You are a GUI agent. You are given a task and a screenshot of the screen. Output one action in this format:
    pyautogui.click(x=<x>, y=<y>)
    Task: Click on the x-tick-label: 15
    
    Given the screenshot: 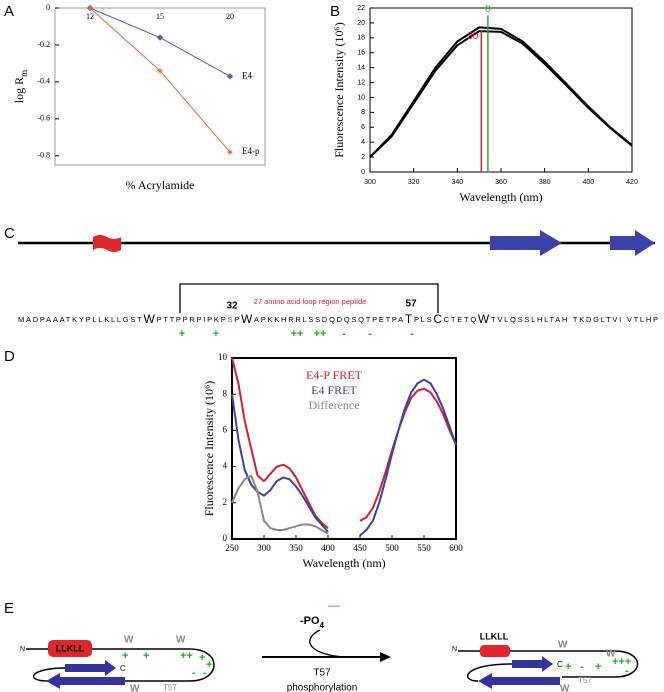 What is the action you would take?
    pyautogui.click(x=160, y=16)
    